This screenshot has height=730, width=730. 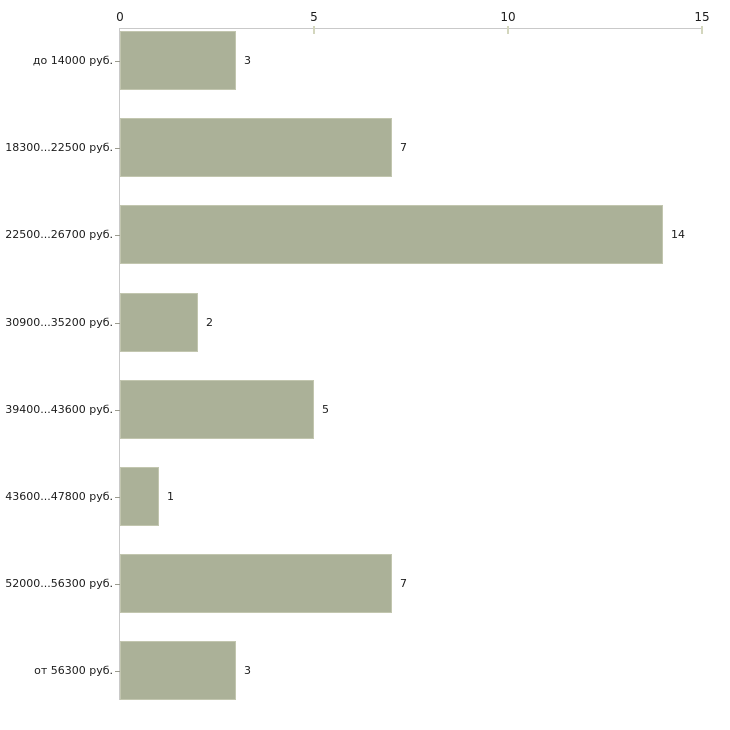 What do you see at coordinates (119, 364) in the screenshot?
I see `y-axis-line` at bounding box center [119, 364].